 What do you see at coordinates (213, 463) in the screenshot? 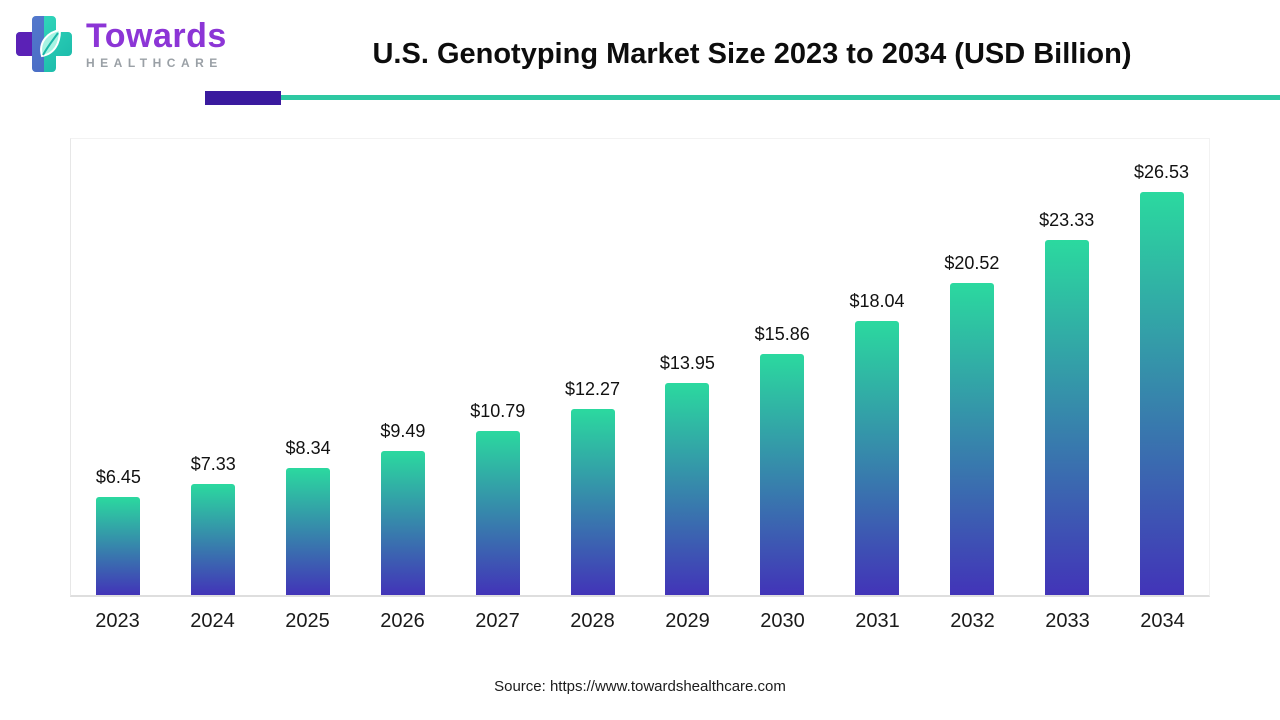
I see `bar-value-label: $7.33` at bounding box center [213, 463].